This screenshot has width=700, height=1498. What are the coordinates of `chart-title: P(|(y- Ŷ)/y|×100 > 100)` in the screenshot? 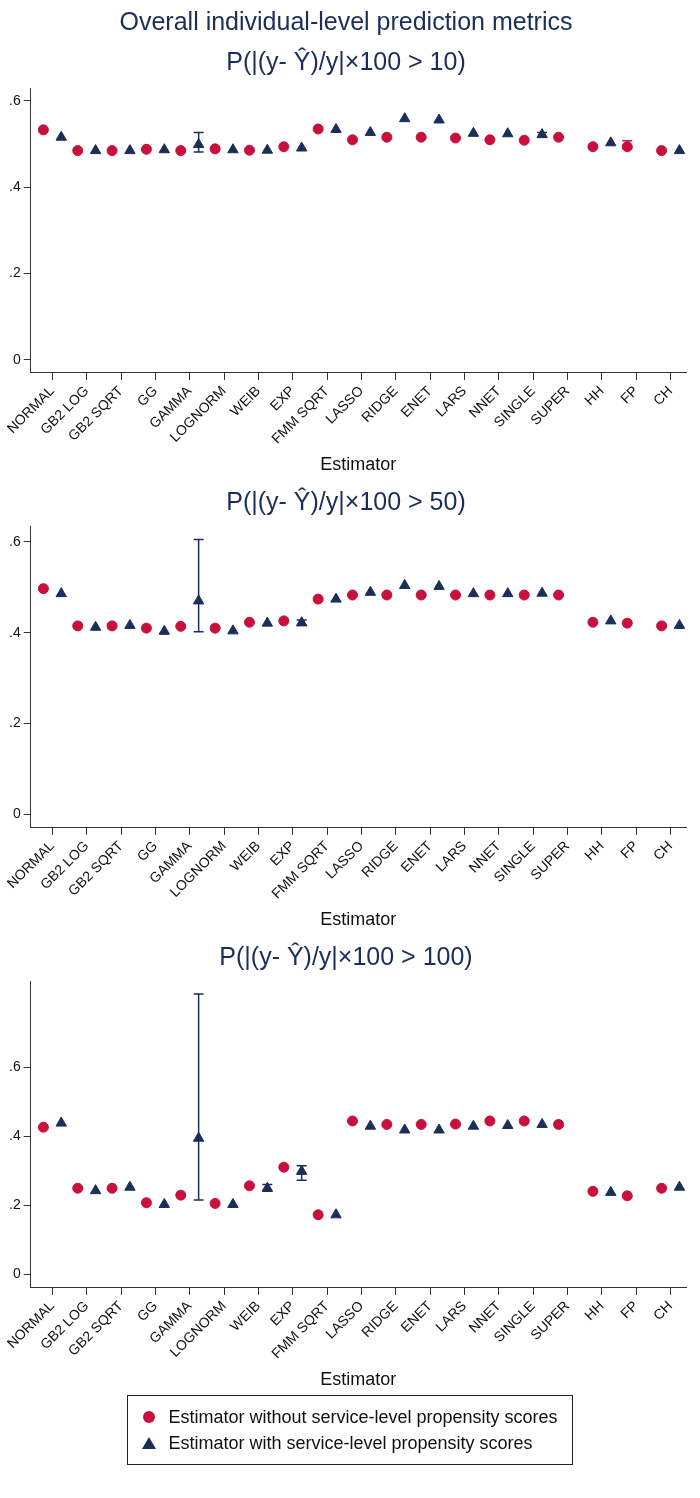 It's located at (346, 955).